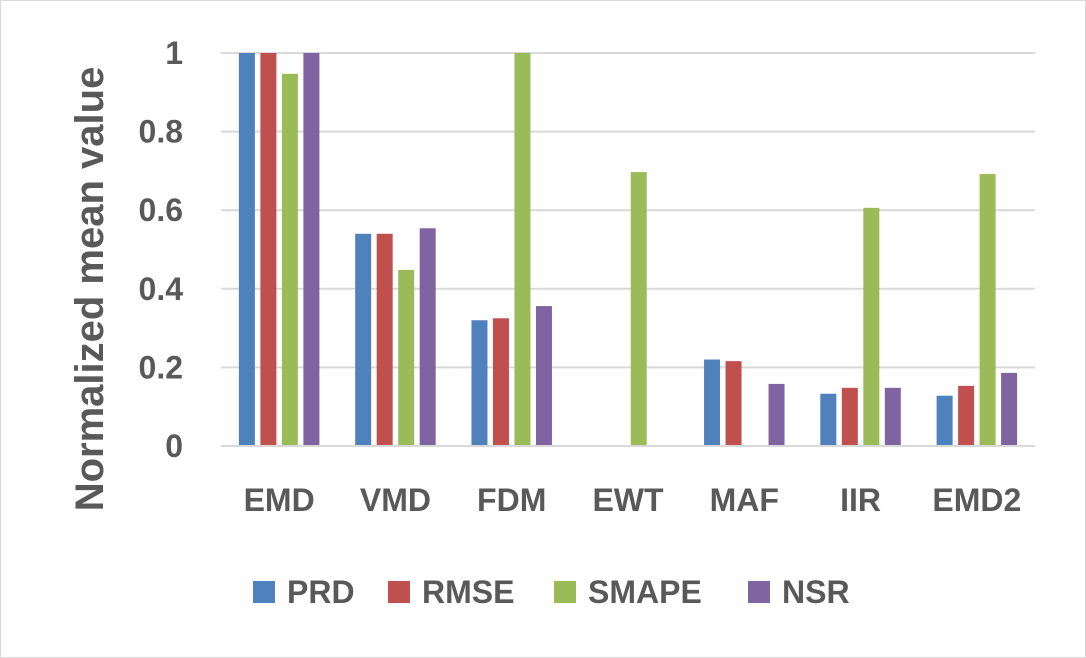 This screenshot has width=1086, height=658. Describe the element at coordinates (479, 383) in the screenshot. I see `bar-prd-fdm` at that location.